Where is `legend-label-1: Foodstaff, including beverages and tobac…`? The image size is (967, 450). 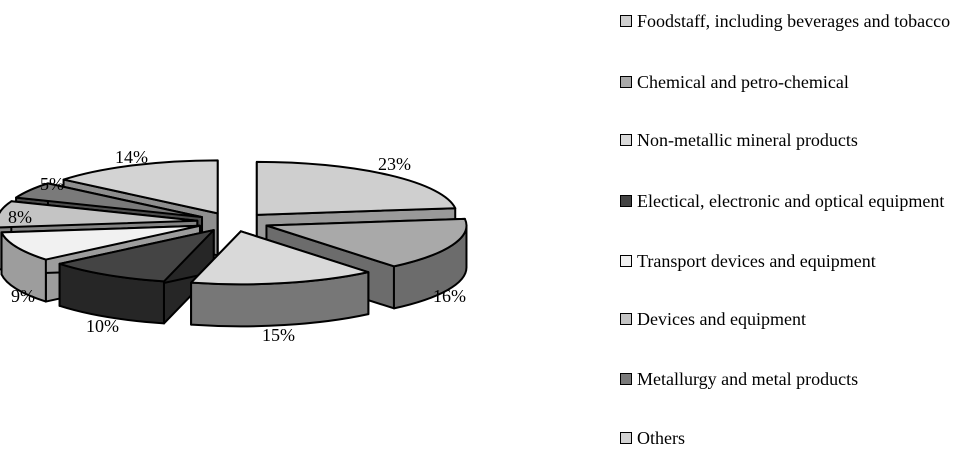
legend-label-1: Foodstaff, including beverages and tobac… is located at coordinates (794, 21).